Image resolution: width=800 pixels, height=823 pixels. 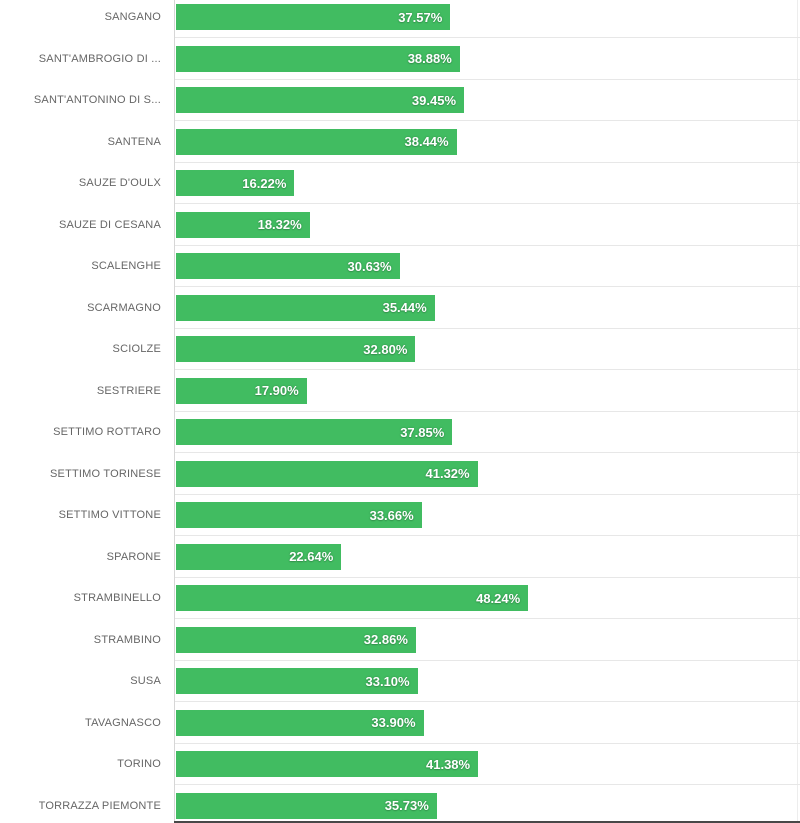 I want to click on bar: 38.88%, so click(x=318, y=58).